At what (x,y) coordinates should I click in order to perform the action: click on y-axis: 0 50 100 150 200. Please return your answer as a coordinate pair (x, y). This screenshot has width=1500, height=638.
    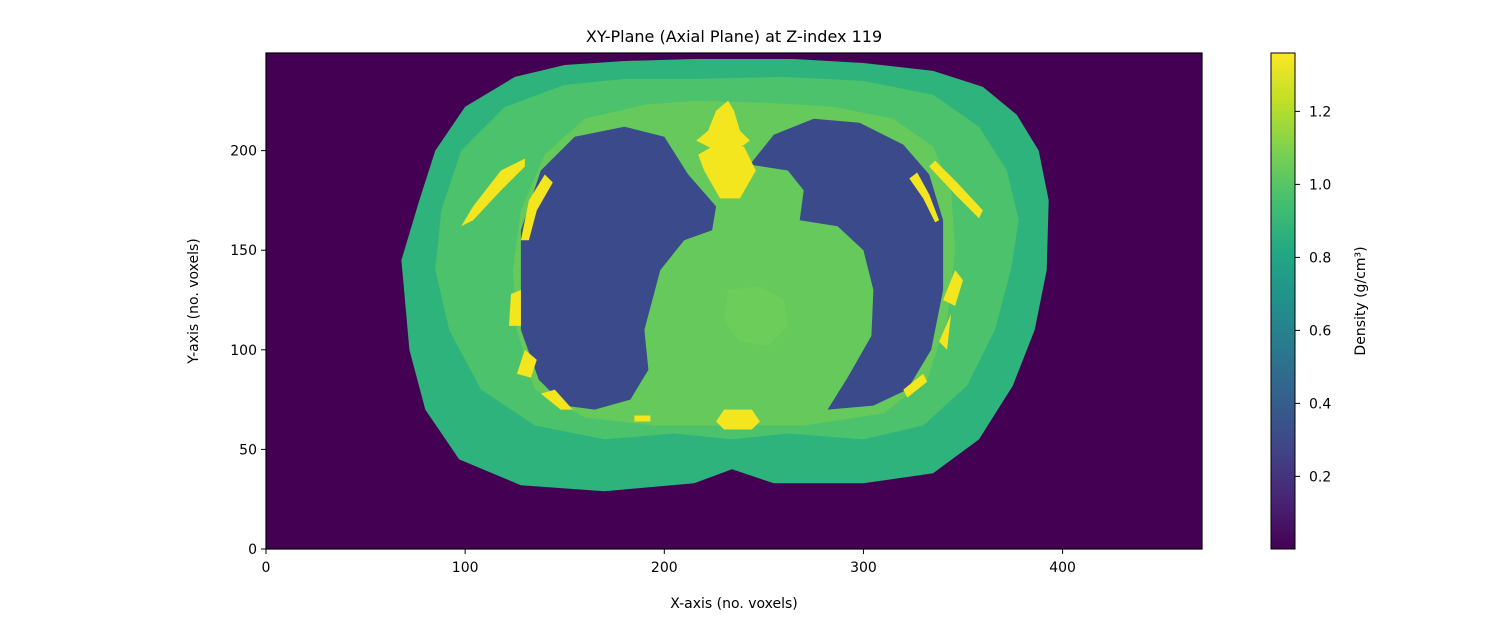
    Looking at the image, I should click on (248, 351).